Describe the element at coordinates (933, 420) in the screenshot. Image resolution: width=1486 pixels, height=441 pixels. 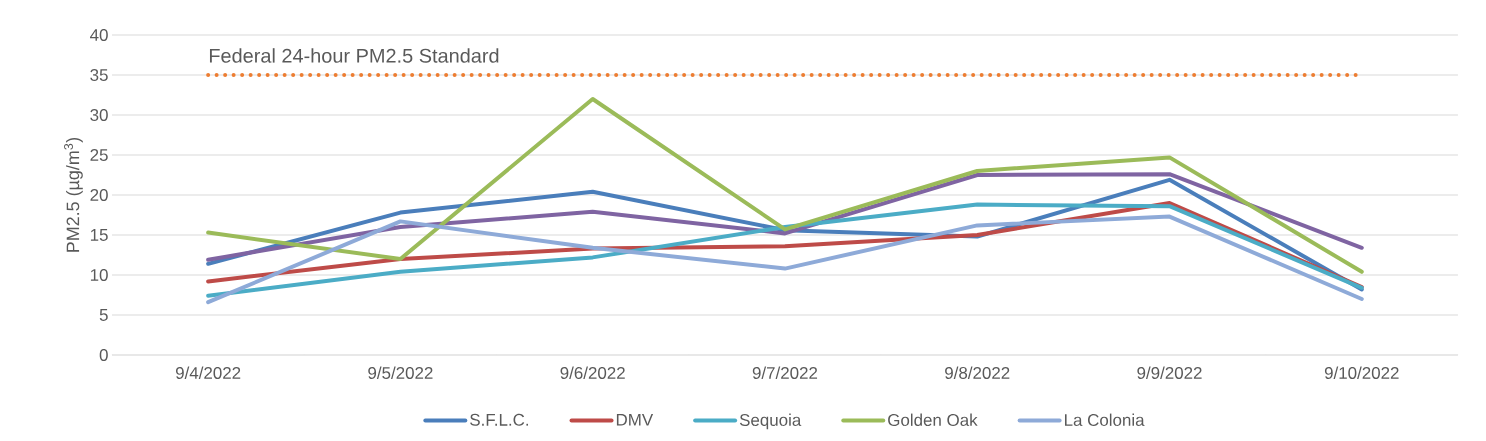
I see `legend-label: Golden Oak` at that location.